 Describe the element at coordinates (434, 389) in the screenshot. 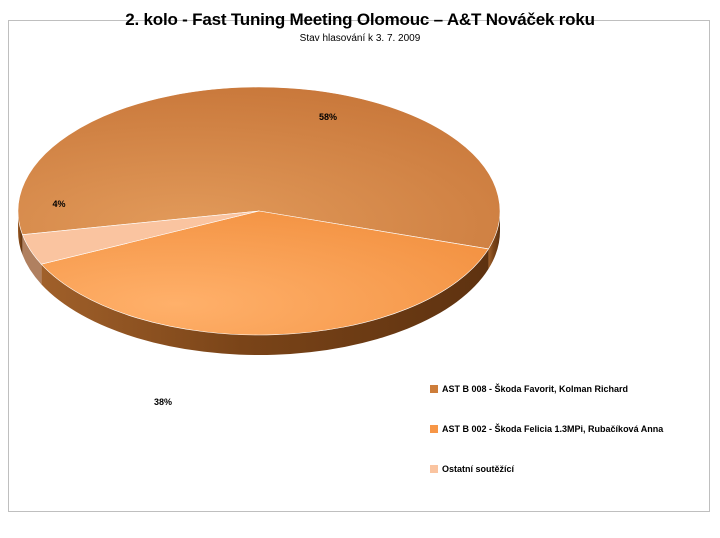

I see `legend-swatch-favorit` at that location.